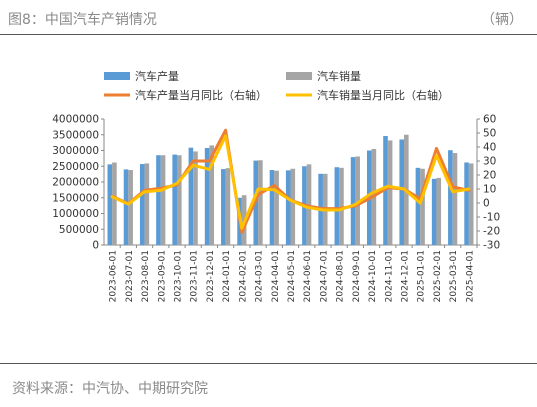 Image resolution: width=537 pixels, height=407 pixels. I want to click on legend-label-0: 汽车产量, so click(157, 76).